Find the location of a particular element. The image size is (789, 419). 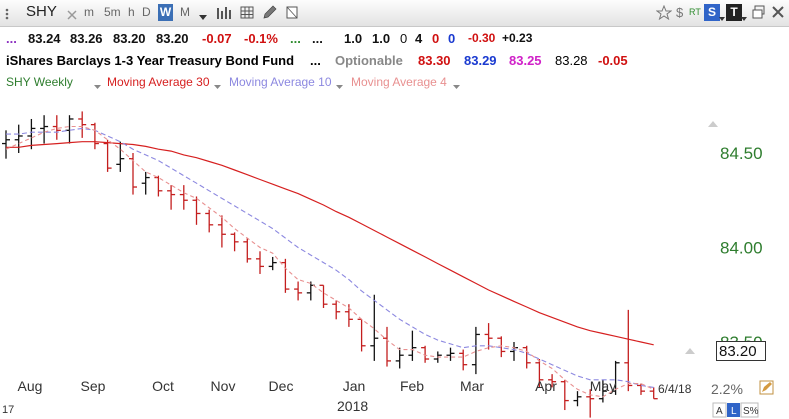

interval-5m: 5m is located at coordinates (112, 12).